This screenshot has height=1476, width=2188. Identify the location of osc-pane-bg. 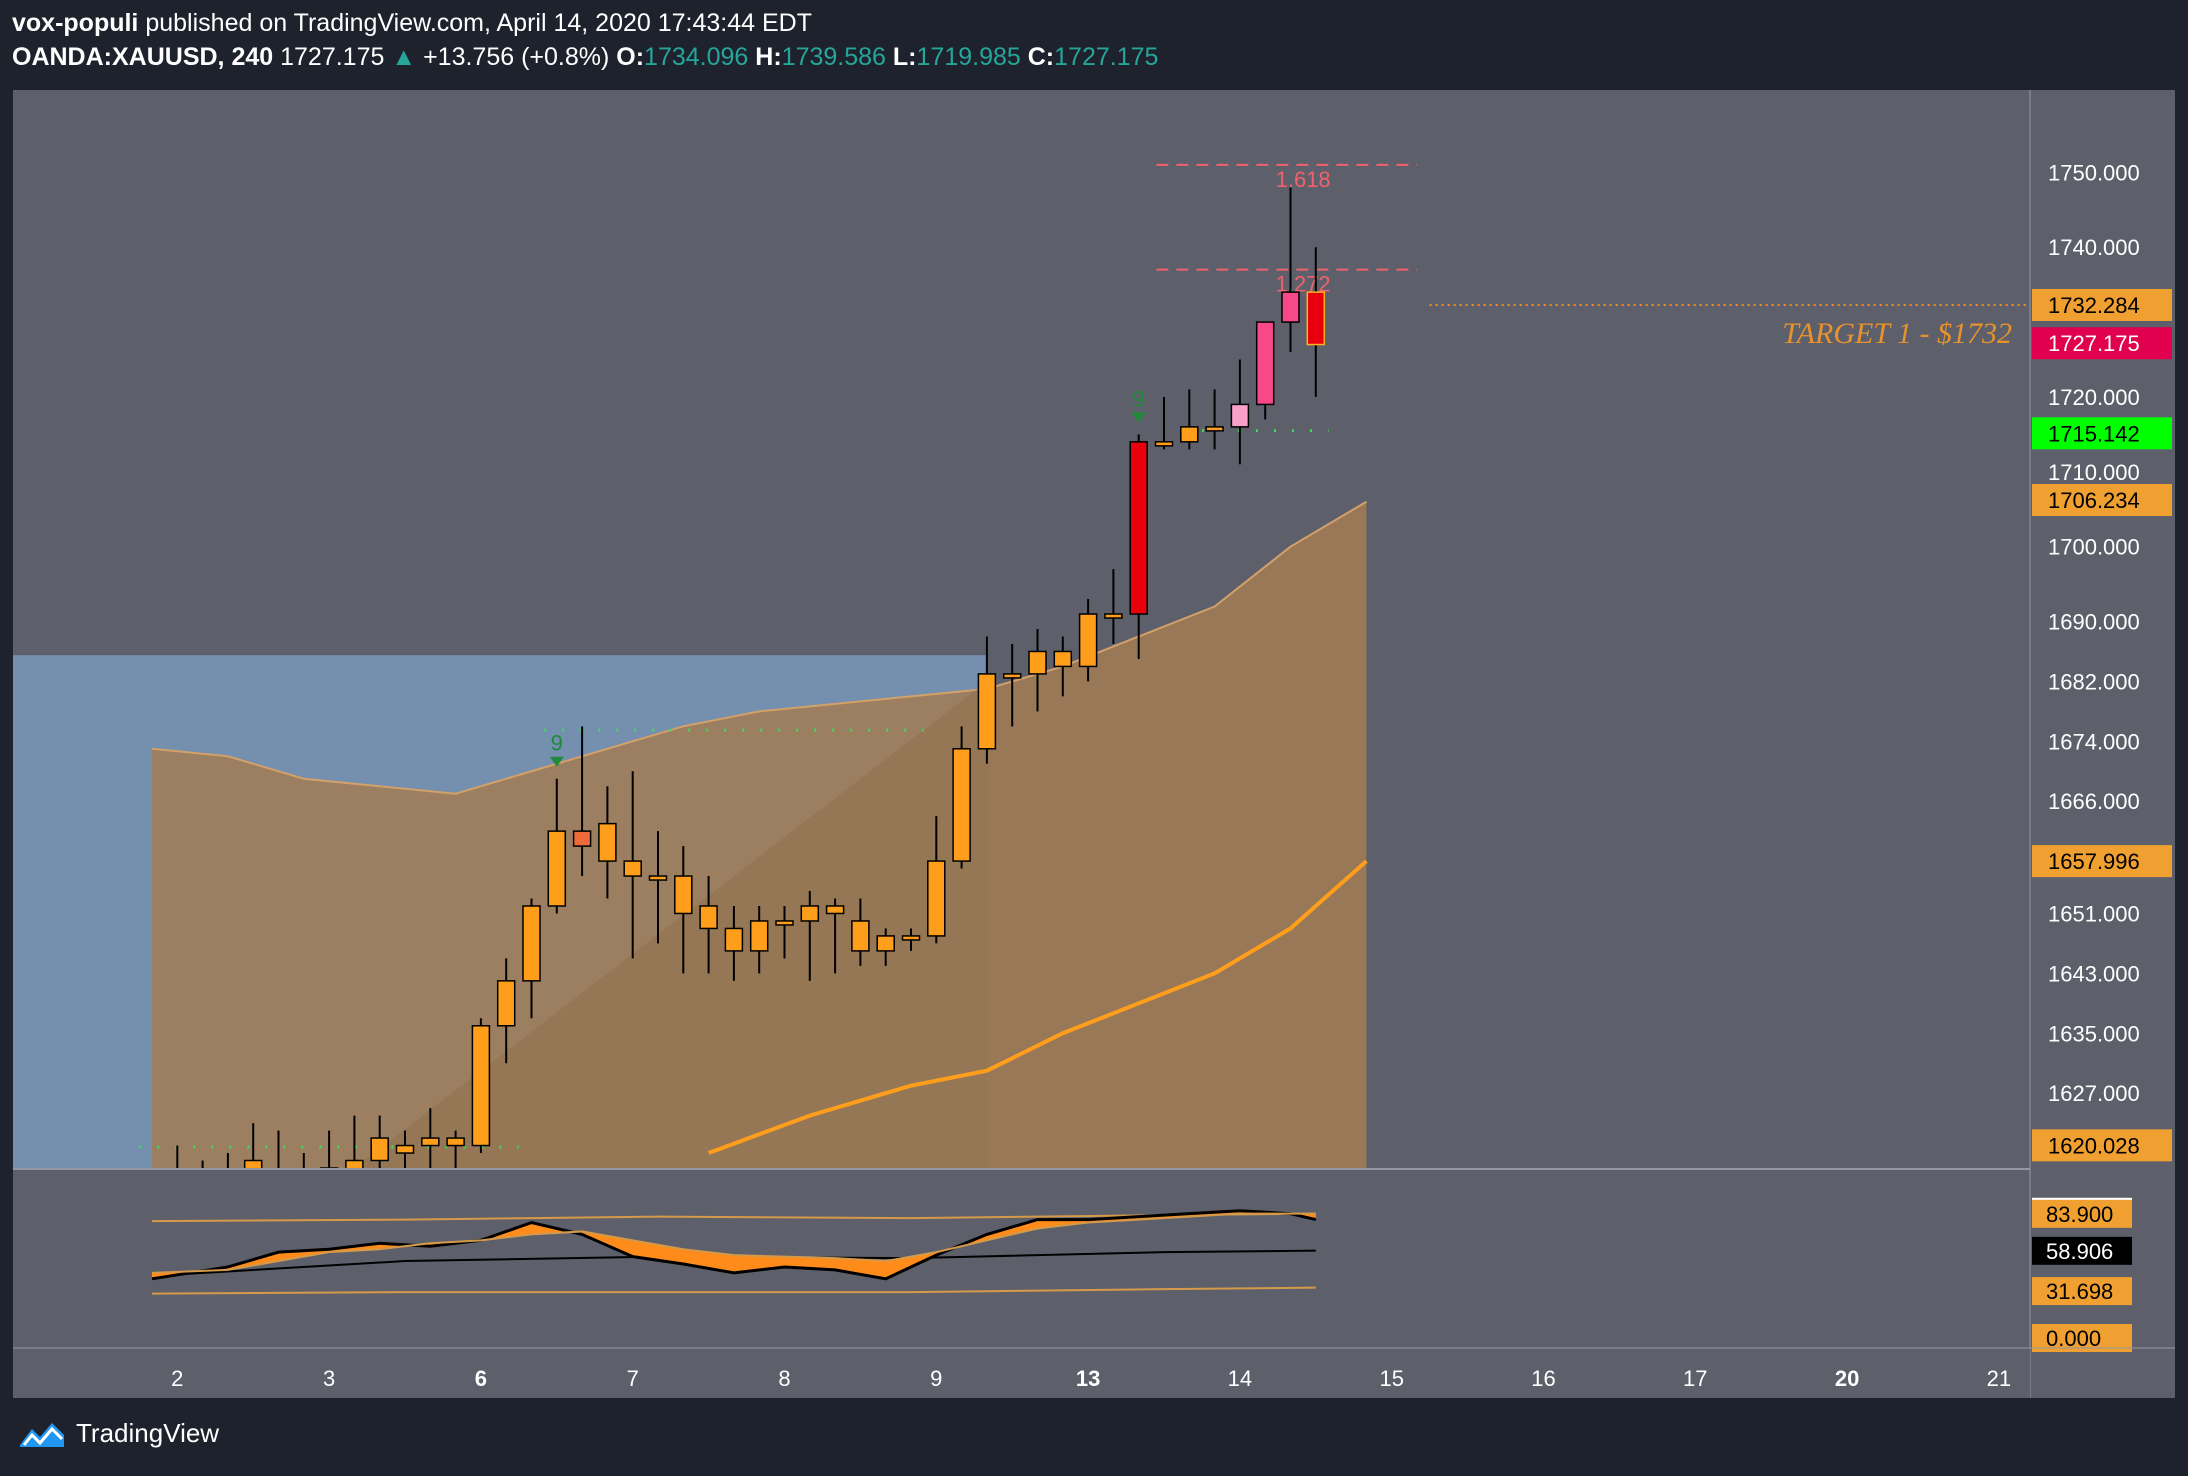
(1021, 1259).